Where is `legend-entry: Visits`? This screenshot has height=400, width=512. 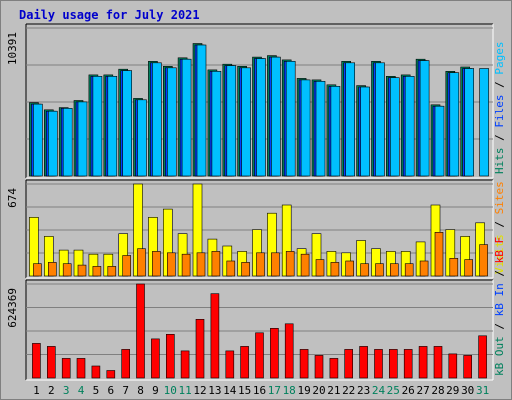
legend-entry: Visits is located at coordinates (499, 254).